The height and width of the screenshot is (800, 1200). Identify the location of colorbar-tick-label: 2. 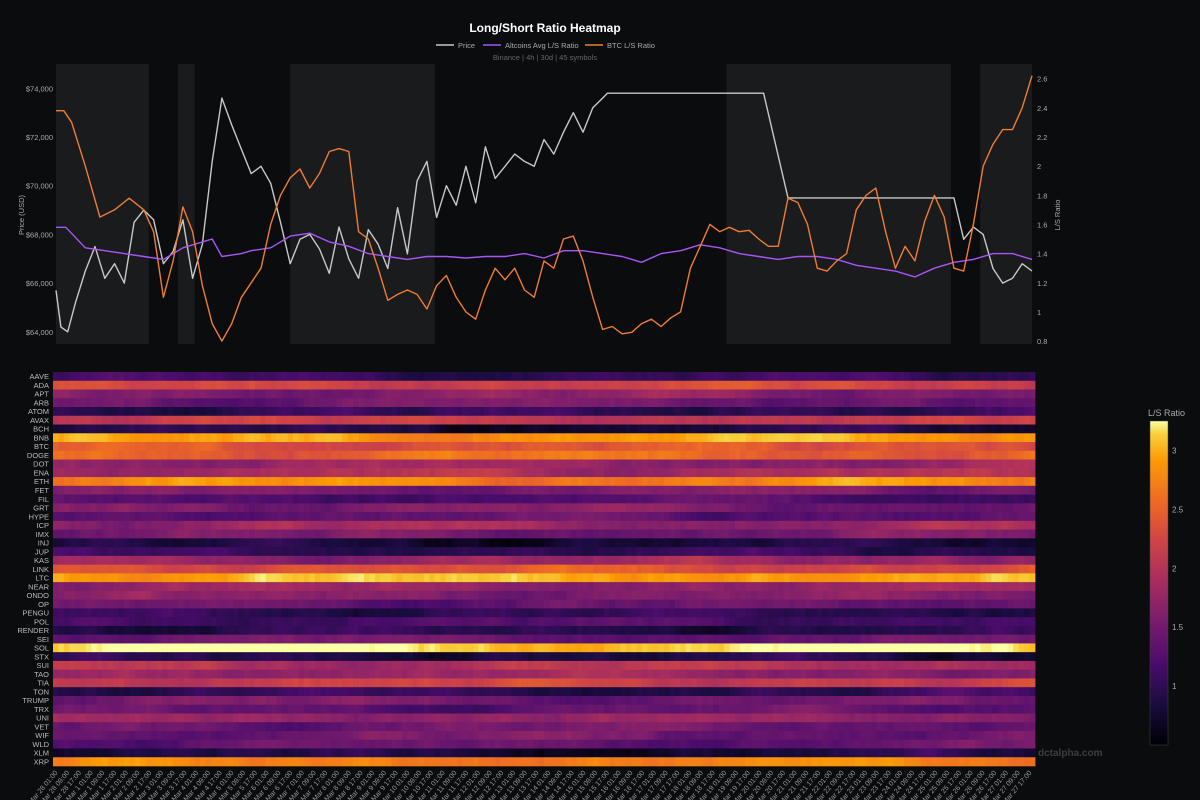
(1174, 568).